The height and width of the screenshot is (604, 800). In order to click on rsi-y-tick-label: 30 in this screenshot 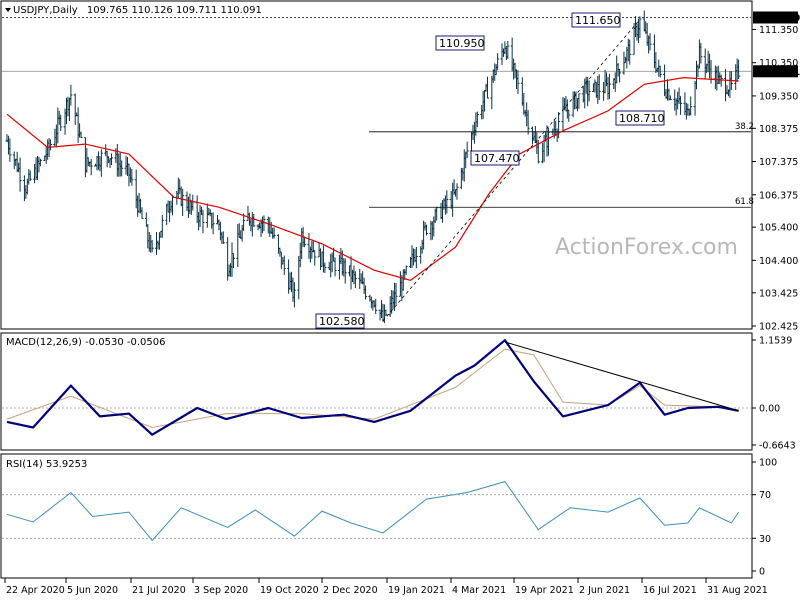, I will do `click(765, 539)`.